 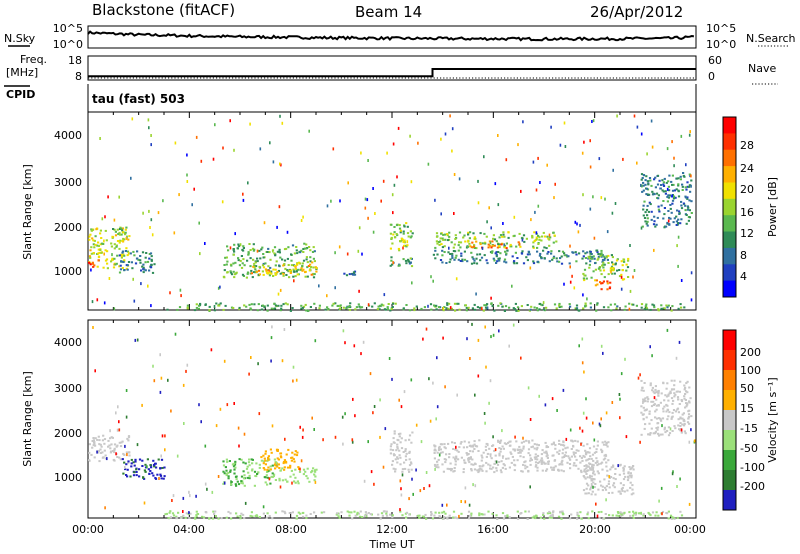 What do you see at coordinates (749, 448) in the screenshot?
I see `velocity-cbar-tick-m50: -50` at bounding box center [749, 448].